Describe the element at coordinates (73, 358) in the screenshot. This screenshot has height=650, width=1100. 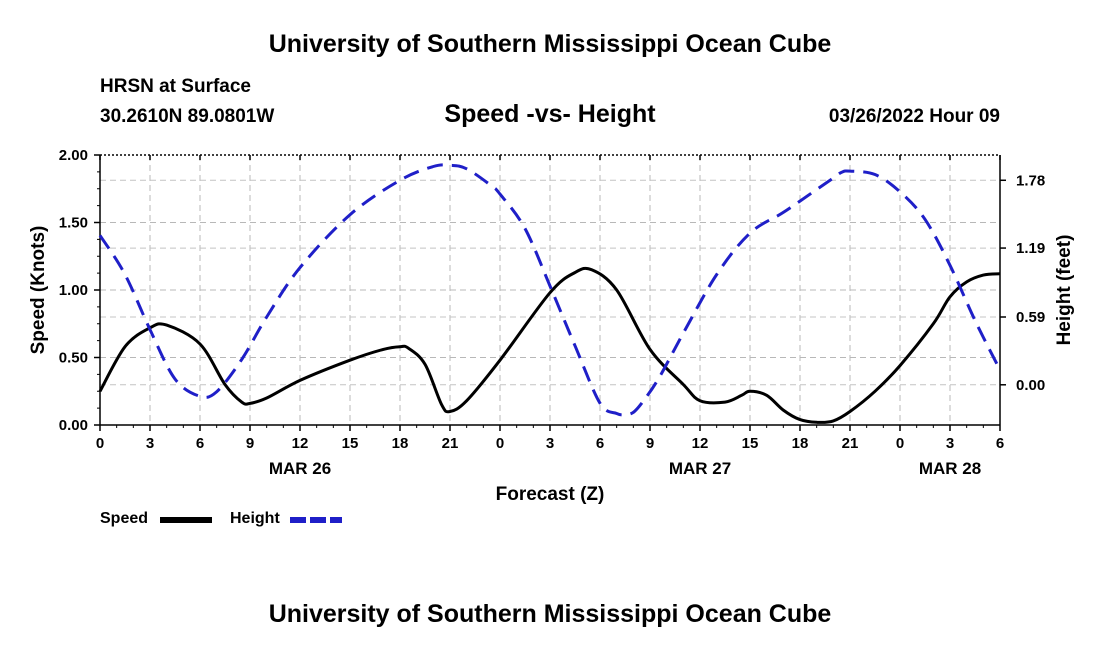
I see `y-tick-label: 0.50` at that location.